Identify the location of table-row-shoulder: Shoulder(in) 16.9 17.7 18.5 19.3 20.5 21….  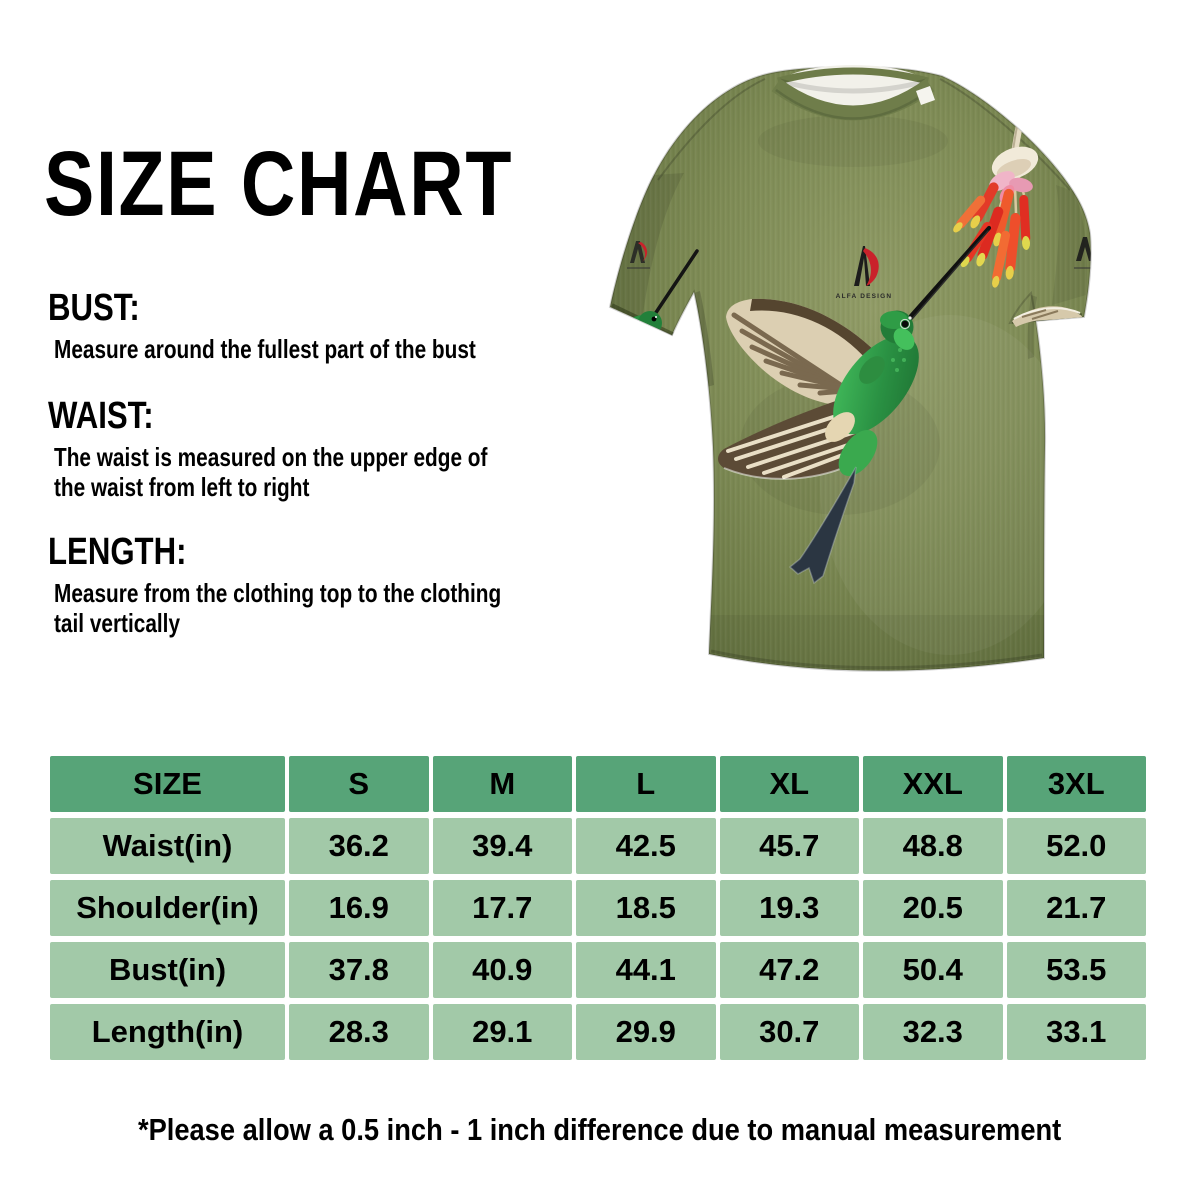
(598, 908).